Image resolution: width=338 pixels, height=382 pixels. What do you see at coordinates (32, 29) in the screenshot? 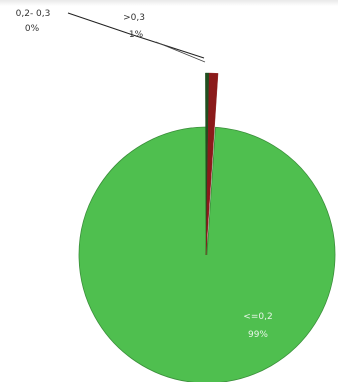
I see `data-label-0-2-0-3-percent: 0%` at bounding box center [32, 29].